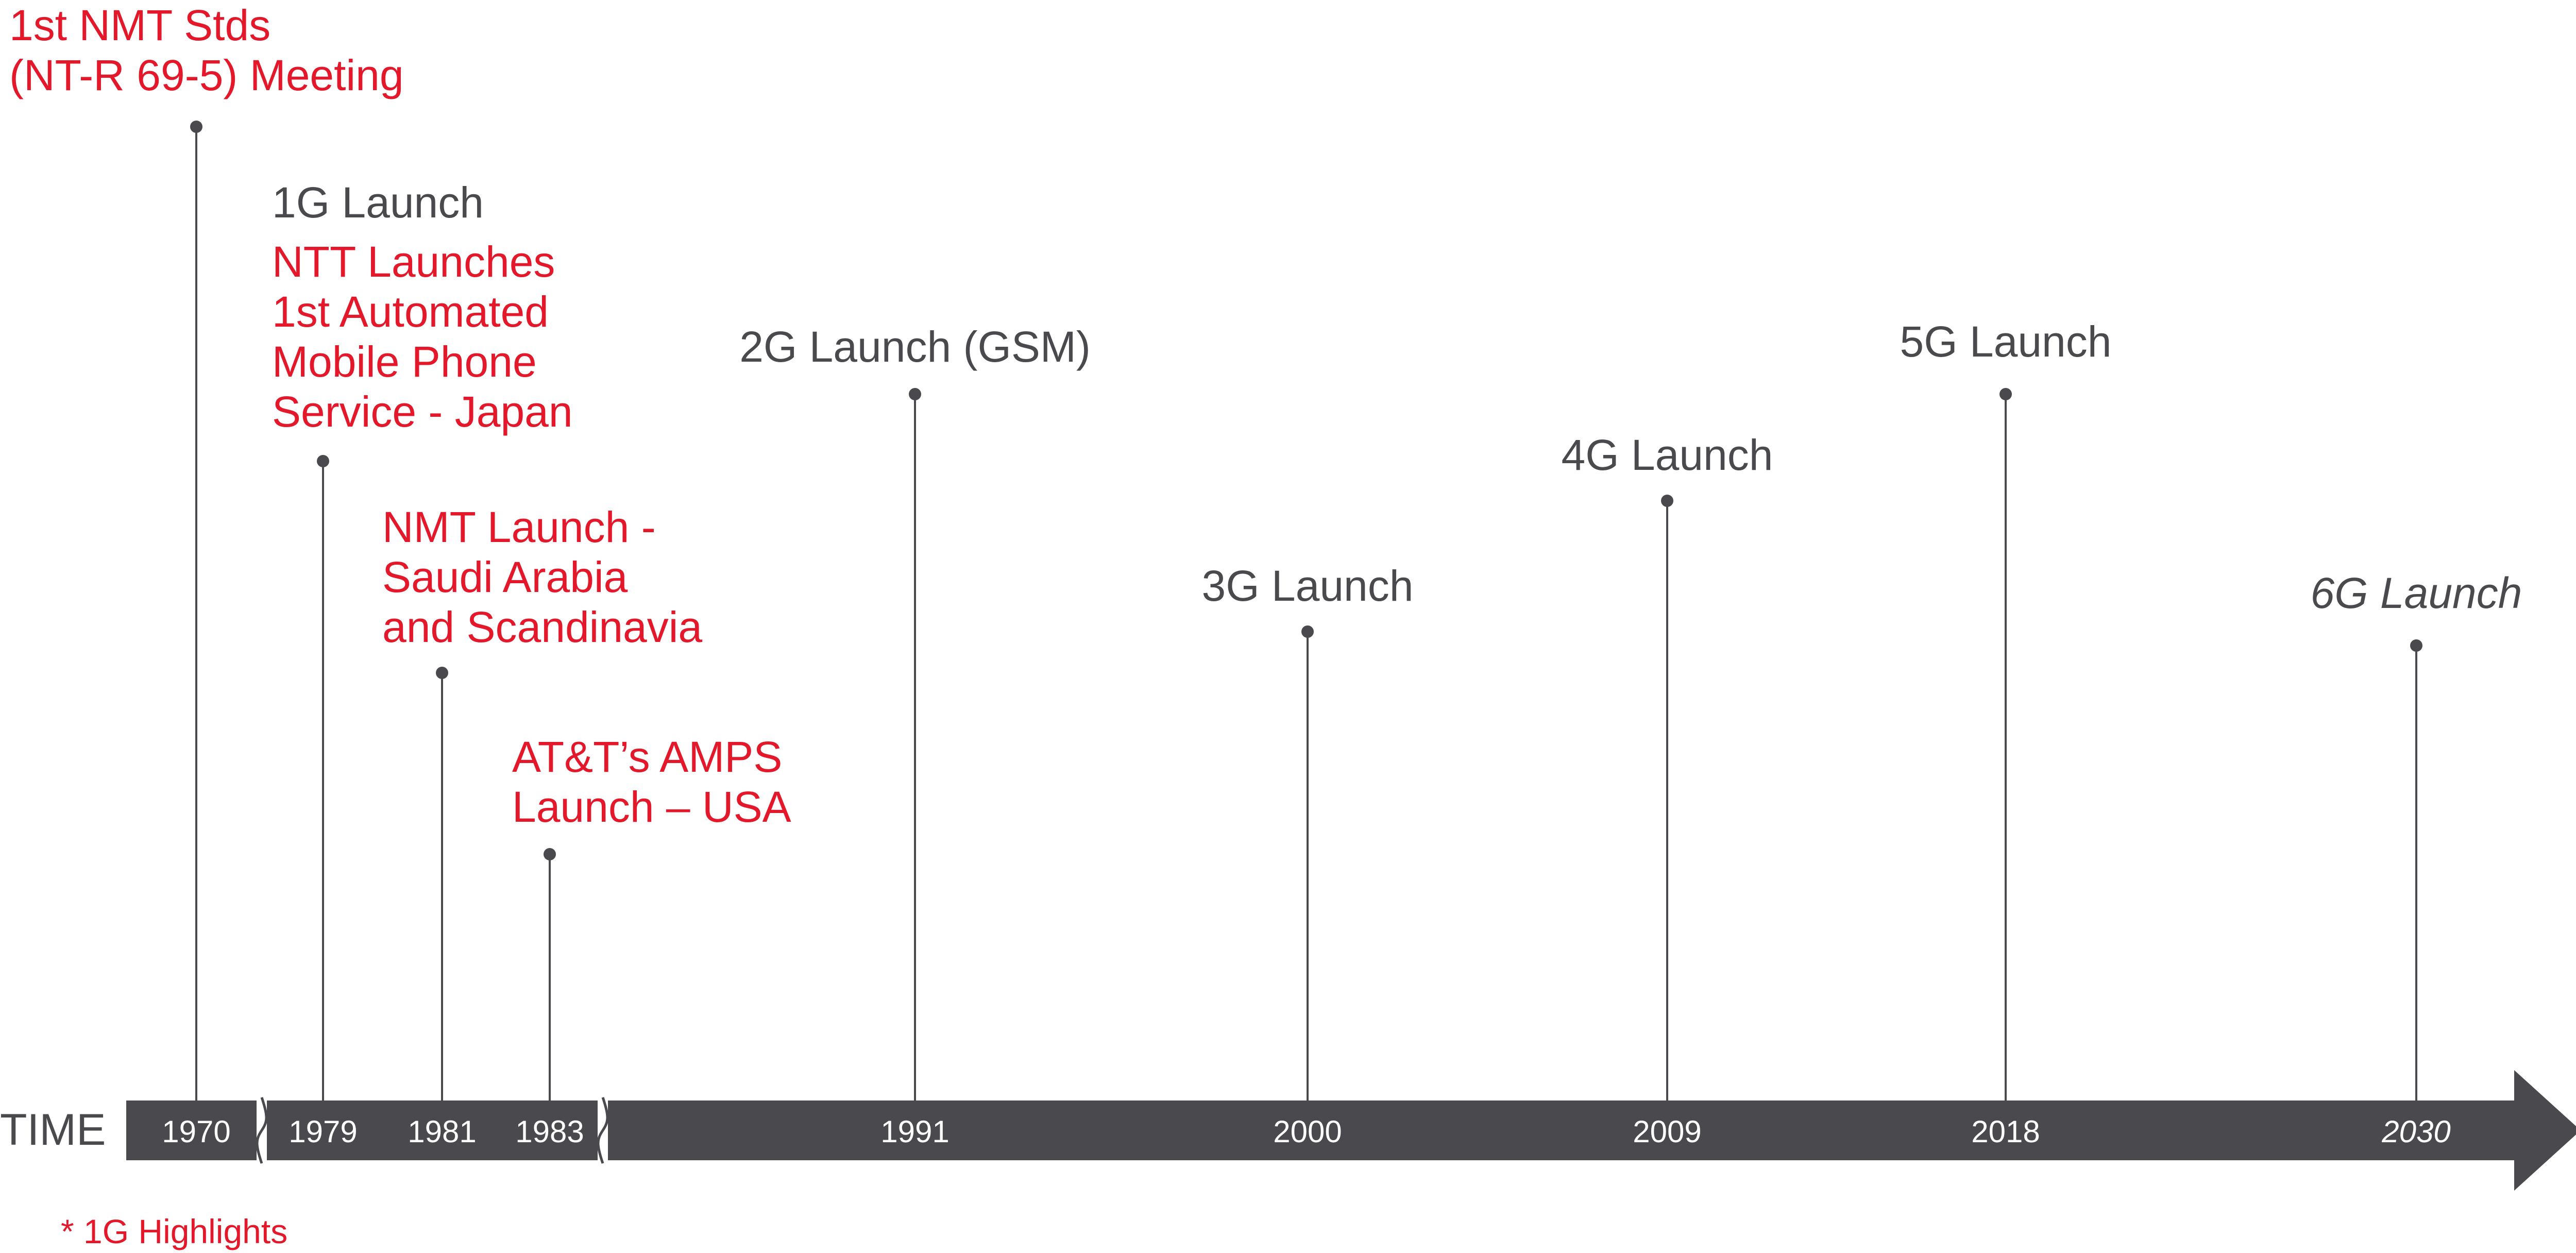  I want to click on event-label-line: 2G Launch (GSM), so click(915, 347).